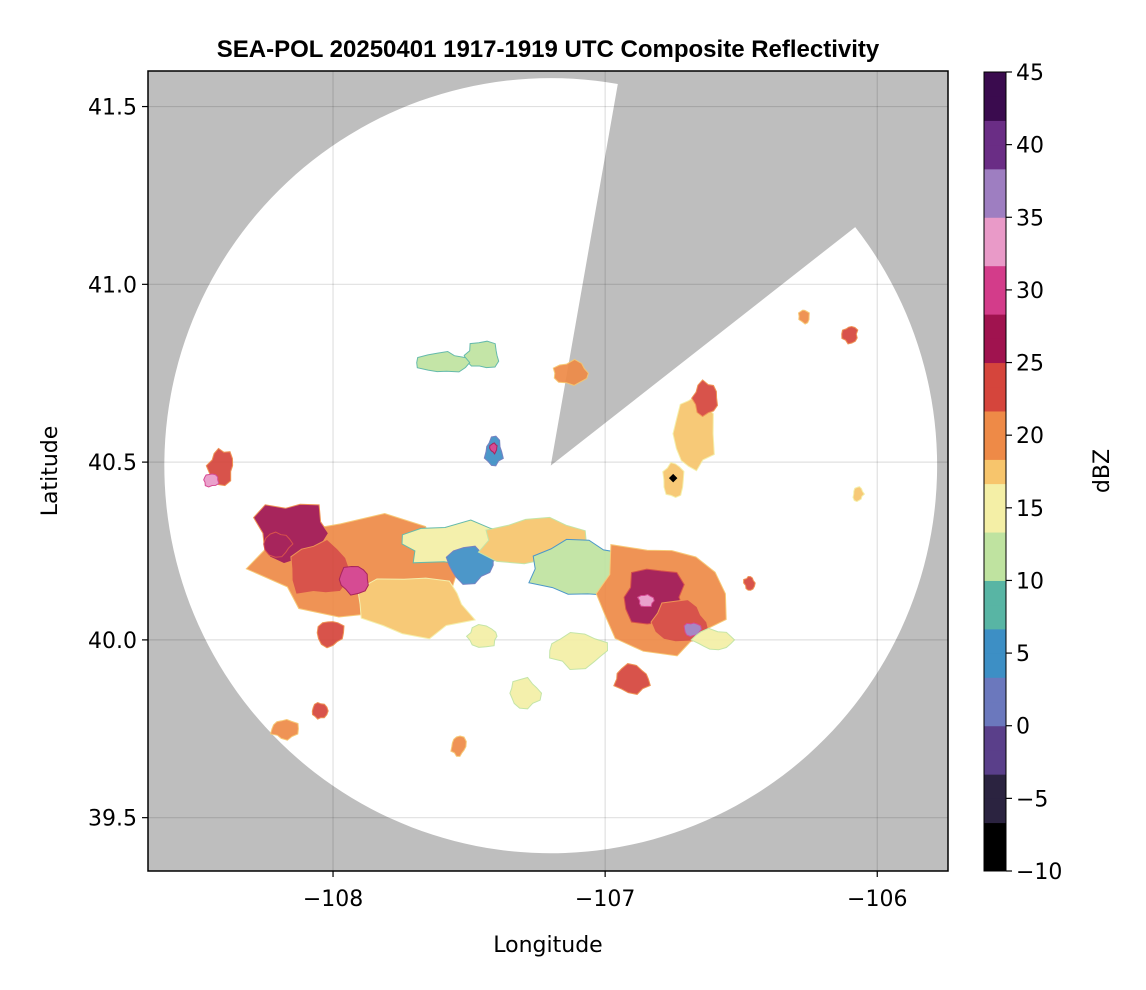  Describe the element at coordinates (1030, 218) in the screenshot. I see `colorbar-tick-label: 35` at that location.